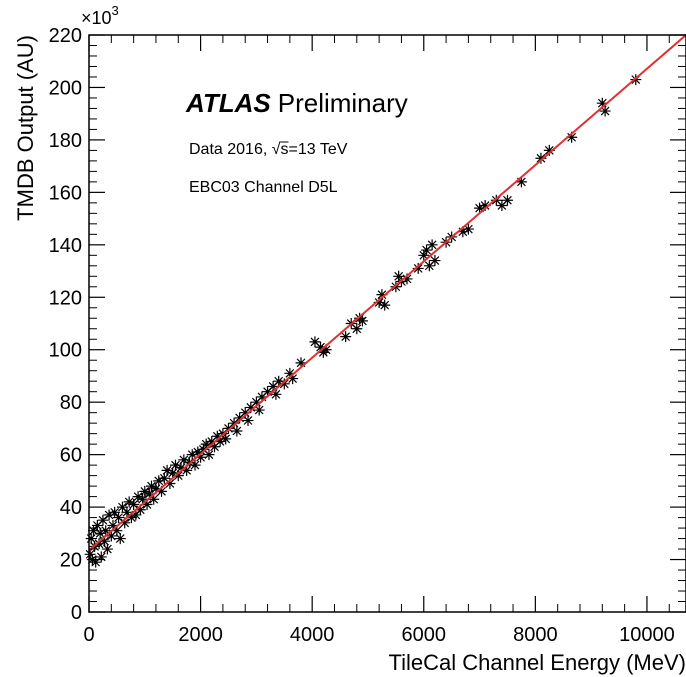  What do you see at coordinates (285, 149) in the screenshot?
I see `sqrt-s: s` at bounding box center [285, 149].